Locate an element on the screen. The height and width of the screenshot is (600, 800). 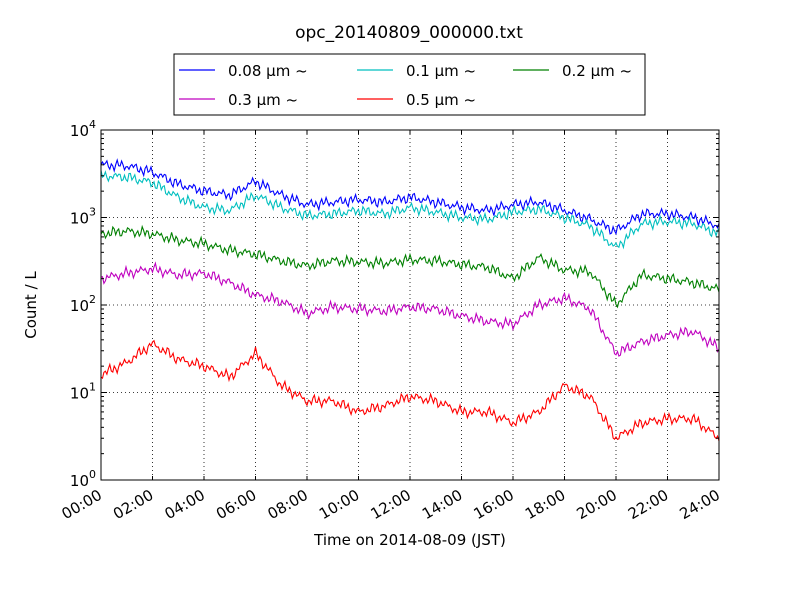
legend-frame is located at coordinates (409, 84).